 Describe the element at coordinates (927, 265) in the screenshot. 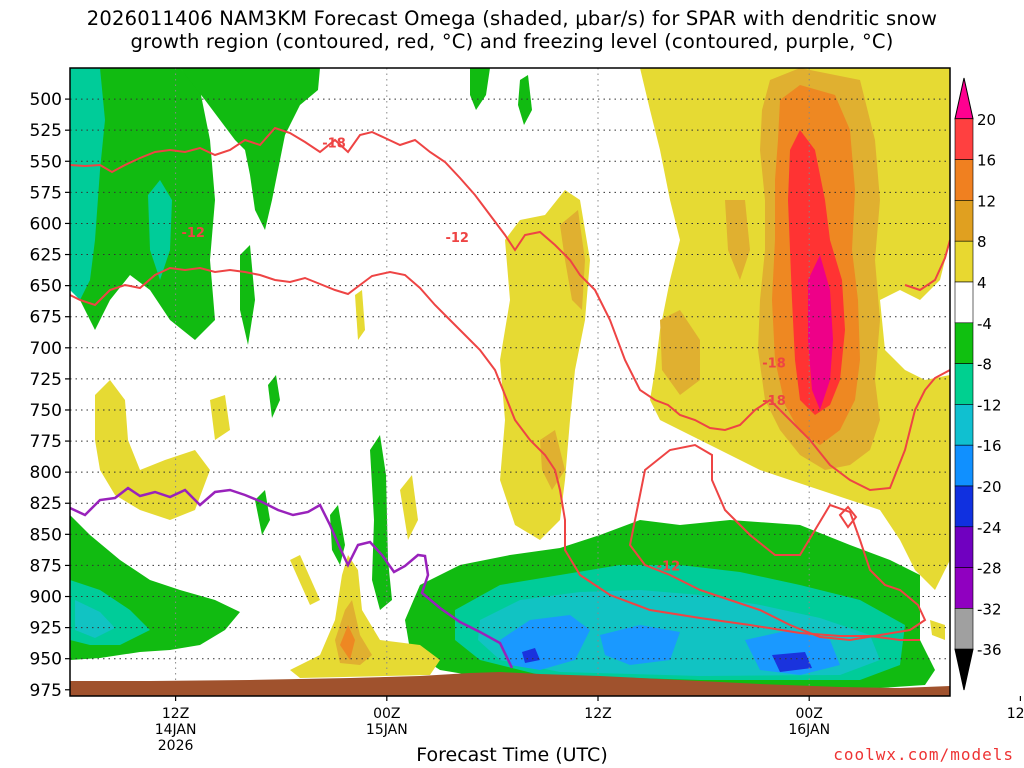

I see `contour-minus12` at that location.